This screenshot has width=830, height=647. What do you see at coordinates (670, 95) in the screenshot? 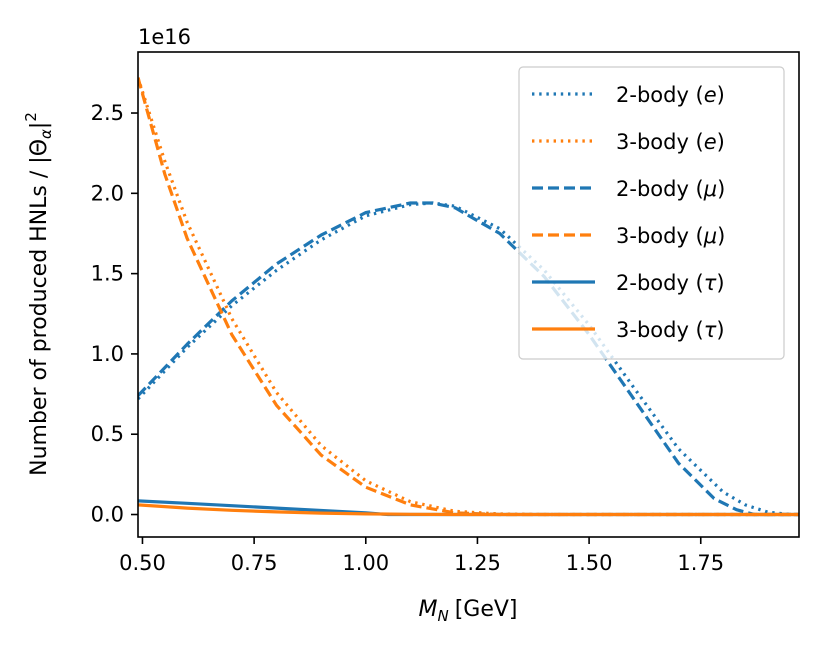
I see `legend-label-1: 2-body (e)` at bounding box center [670, 95].